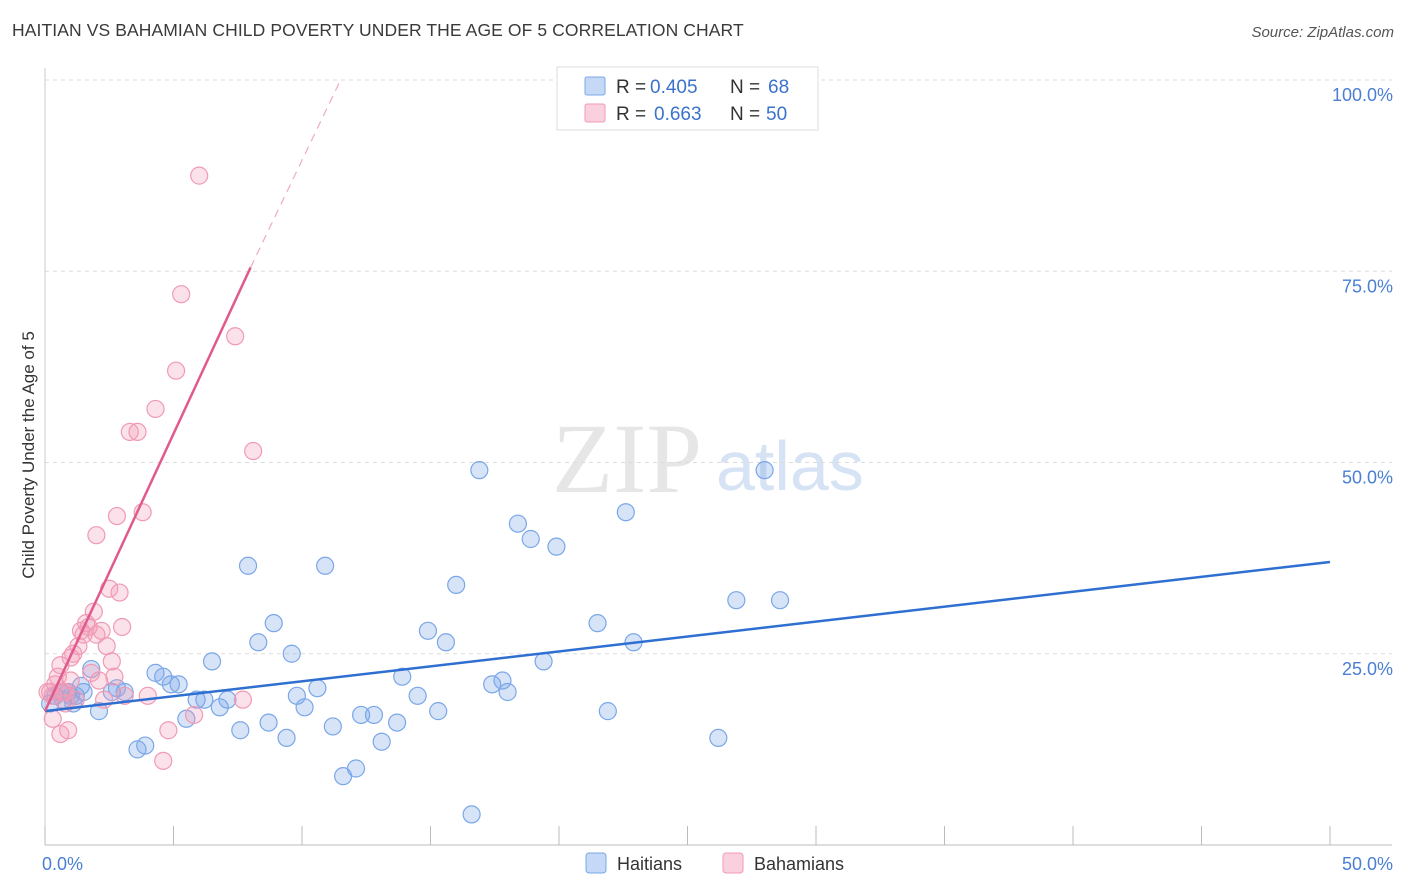 This screenshot has width=1406, height=892. Describe the element at coordinates (799, 864) in the screenshot. I see `legend-label-bahamians: Bahamians` at that location.